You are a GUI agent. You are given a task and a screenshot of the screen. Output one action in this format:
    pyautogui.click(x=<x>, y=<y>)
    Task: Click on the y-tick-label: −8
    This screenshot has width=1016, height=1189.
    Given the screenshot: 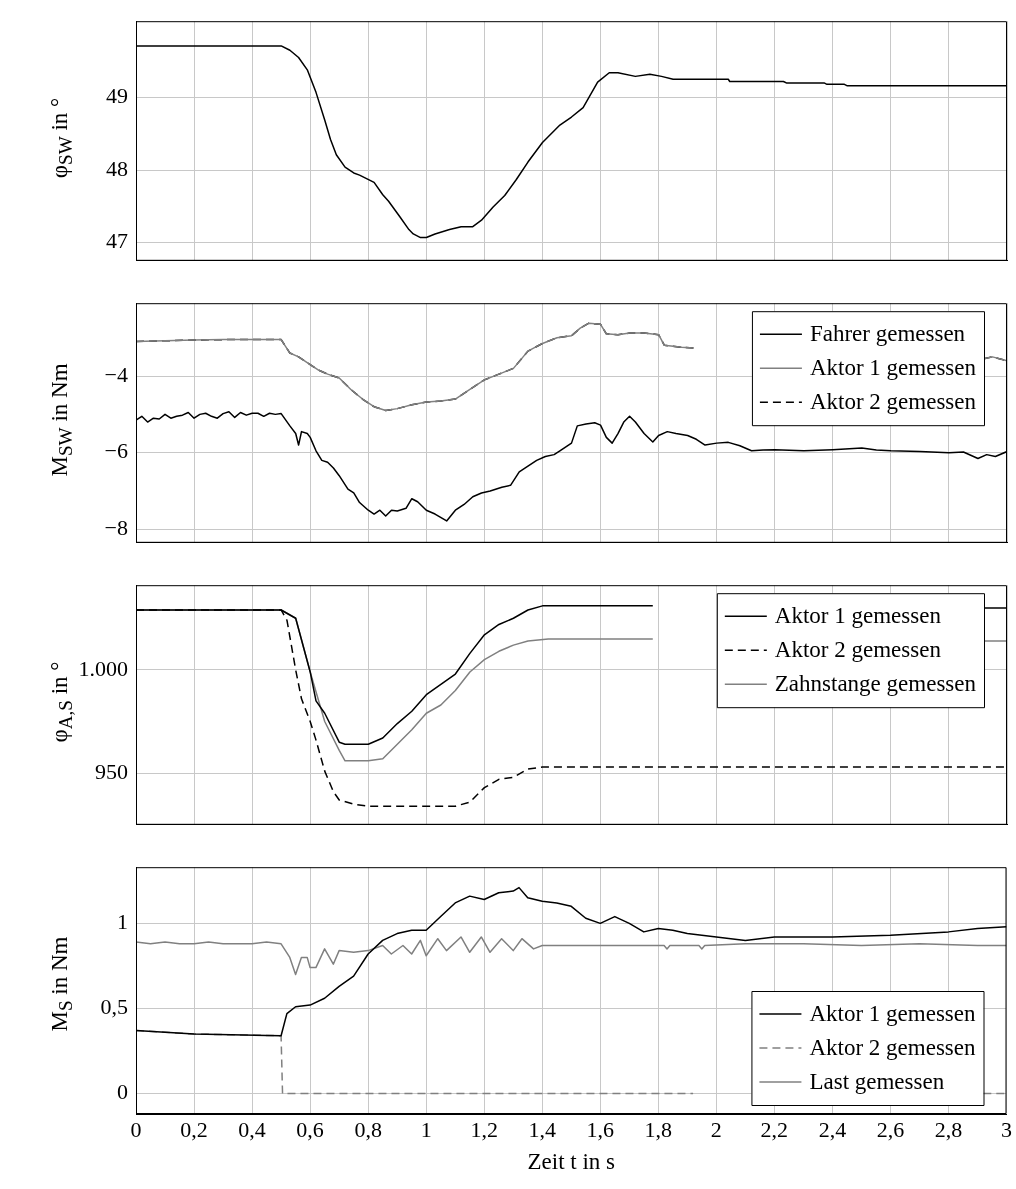 What is the action you would take?
    pyautogui.click(x=116, y=528)
    